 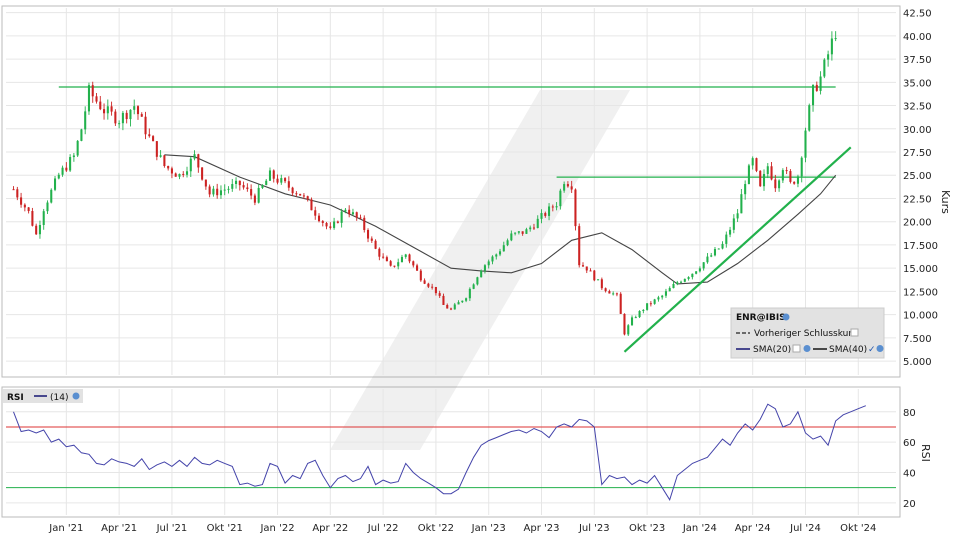 I want to click on trend-line, so click(x=737, y=249).